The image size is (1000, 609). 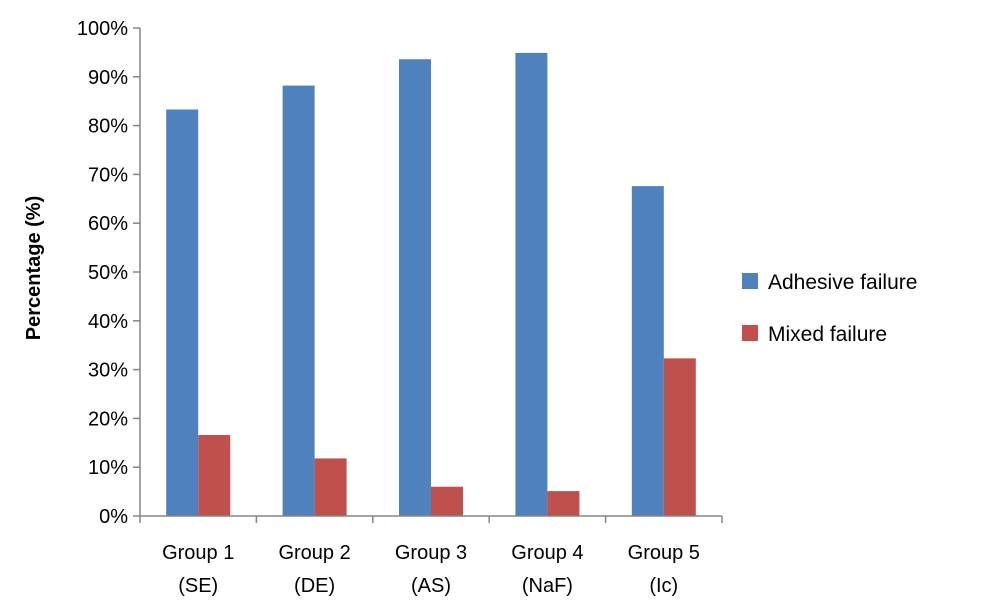 What do you see at coordinates (108, 224) in the screenshot?
I see `y-tick-label: 60%` at bounding box center [108, 224].